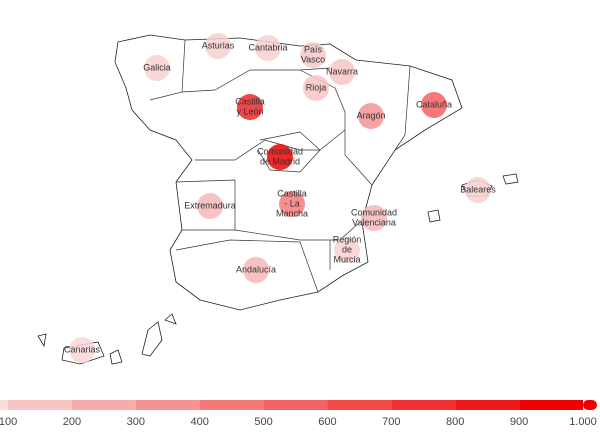 The height and width of the screenshot is (440, 600). I want to click on region-label: Aragón, so click(370, 115).